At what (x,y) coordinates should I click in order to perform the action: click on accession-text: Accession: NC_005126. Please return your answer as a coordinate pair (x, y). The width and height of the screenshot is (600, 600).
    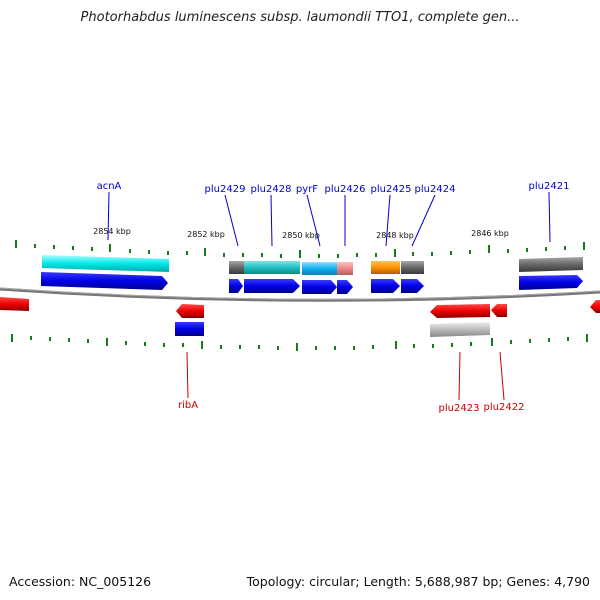
    Looking at the image, I should click on (80, 581).